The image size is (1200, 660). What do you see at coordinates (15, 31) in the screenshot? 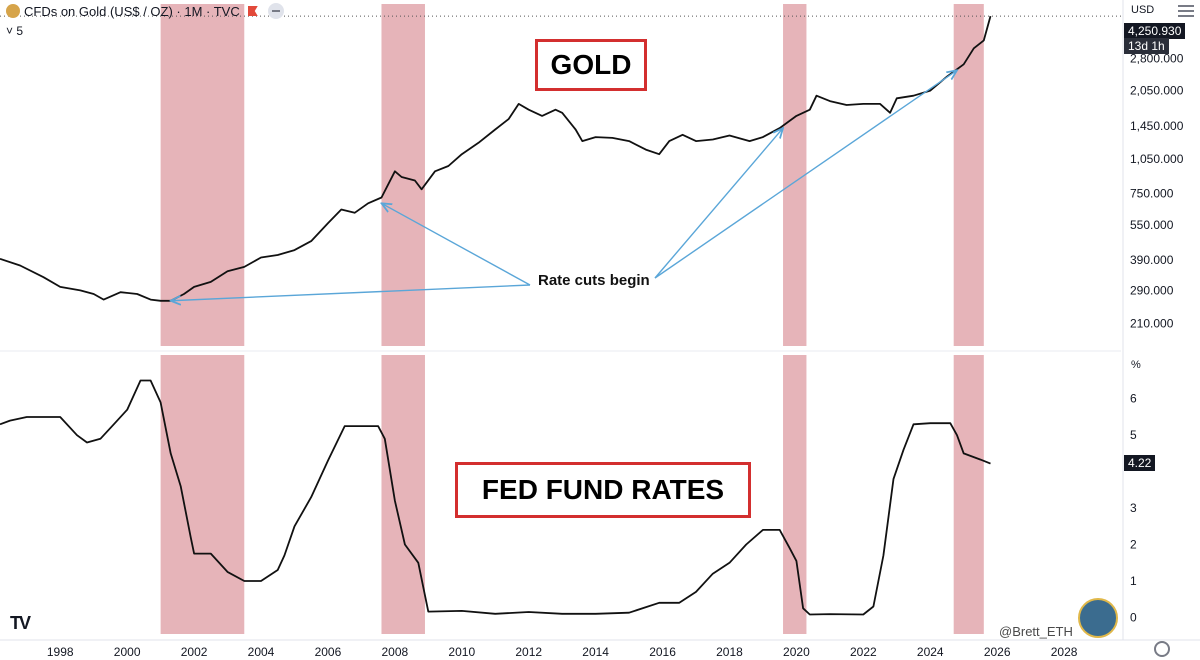
I see `indicator-count: ˅ 5` at bounding box center [15, 31].